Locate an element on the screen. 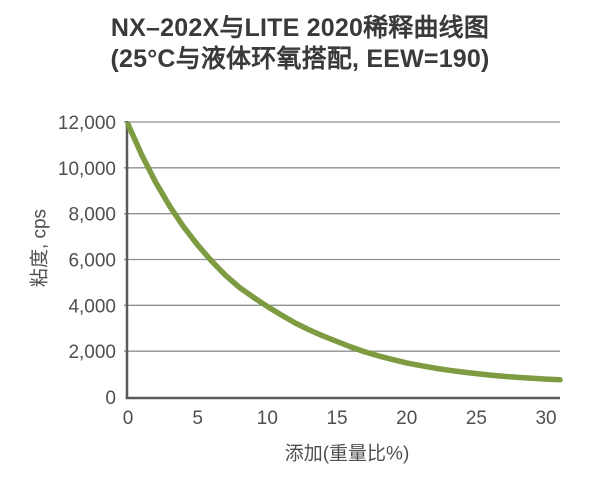 The image size is (600, 500). y-tick-label-4000: 4,000 is located at coordinates (92, 306).